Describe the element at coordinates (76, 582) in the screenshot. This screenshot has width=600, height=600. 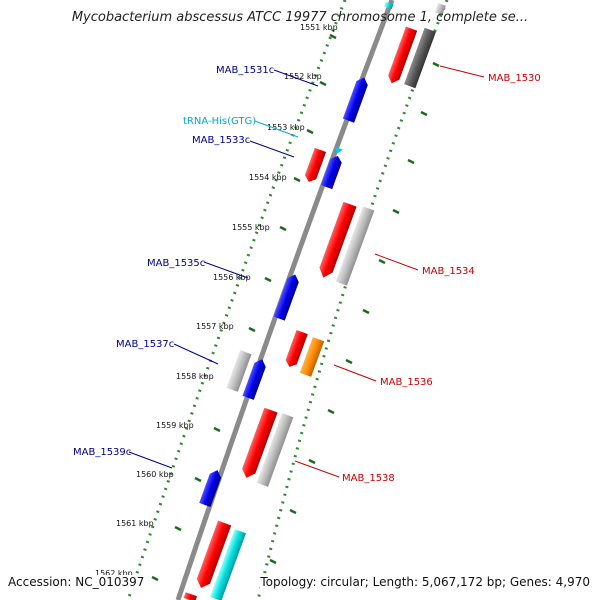
I see `accession-text: Accession: NC_010397` at that location.